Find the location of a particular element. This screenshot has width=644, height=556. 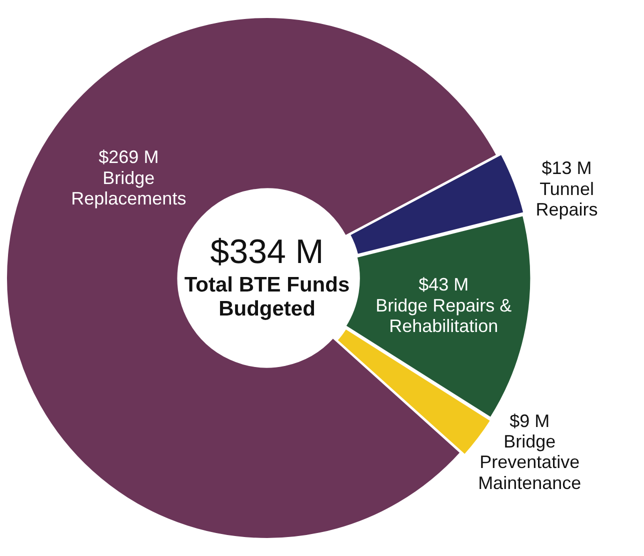

text: Total BTE Funds Budgeted is located at coordinates (267, 296).